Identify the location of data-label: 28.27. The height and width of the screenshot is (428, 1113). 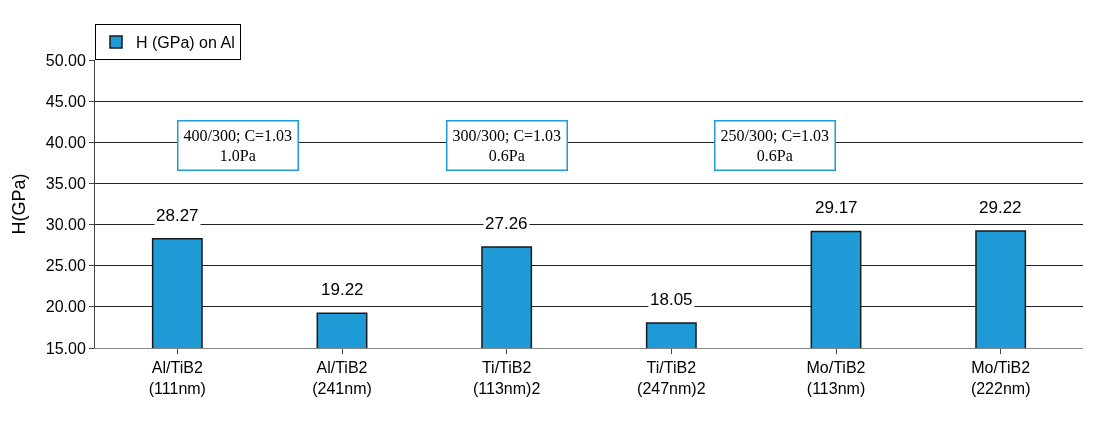
(177, 215).